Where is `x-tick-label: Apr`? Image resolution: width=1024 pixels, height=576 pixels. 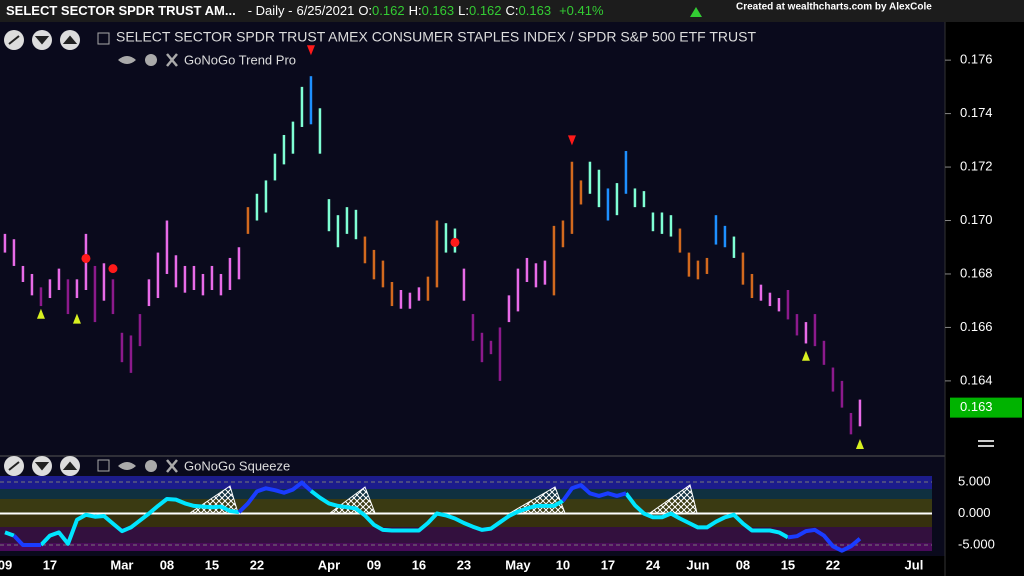
x-tick-label: Apr is located at coordinates (329, 564).